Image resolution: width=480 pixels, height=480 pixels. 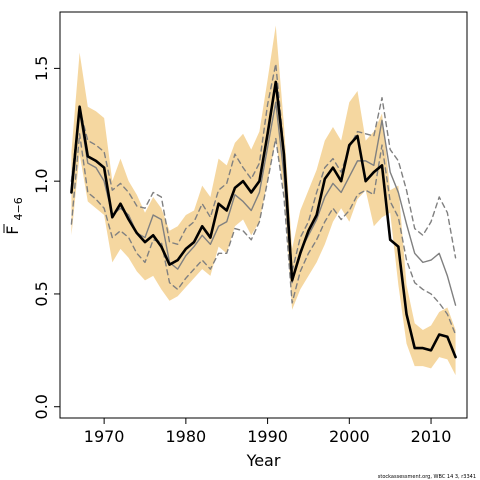 I want to click on y-axis: 0.0 0.5 1.0 1.5, so click(x=46, y=237).